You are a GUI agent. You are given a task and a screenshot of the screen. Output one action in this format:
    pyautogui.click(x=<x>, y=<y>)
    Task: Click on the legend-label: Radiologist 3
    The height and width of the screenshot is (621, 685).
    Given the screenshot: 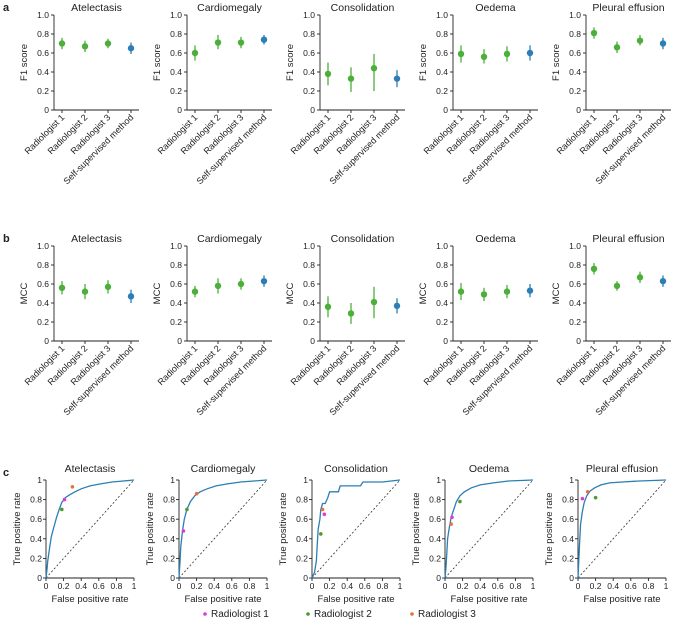 What is the action you would take?
    pyautogui.click(x=447, y=614)
    